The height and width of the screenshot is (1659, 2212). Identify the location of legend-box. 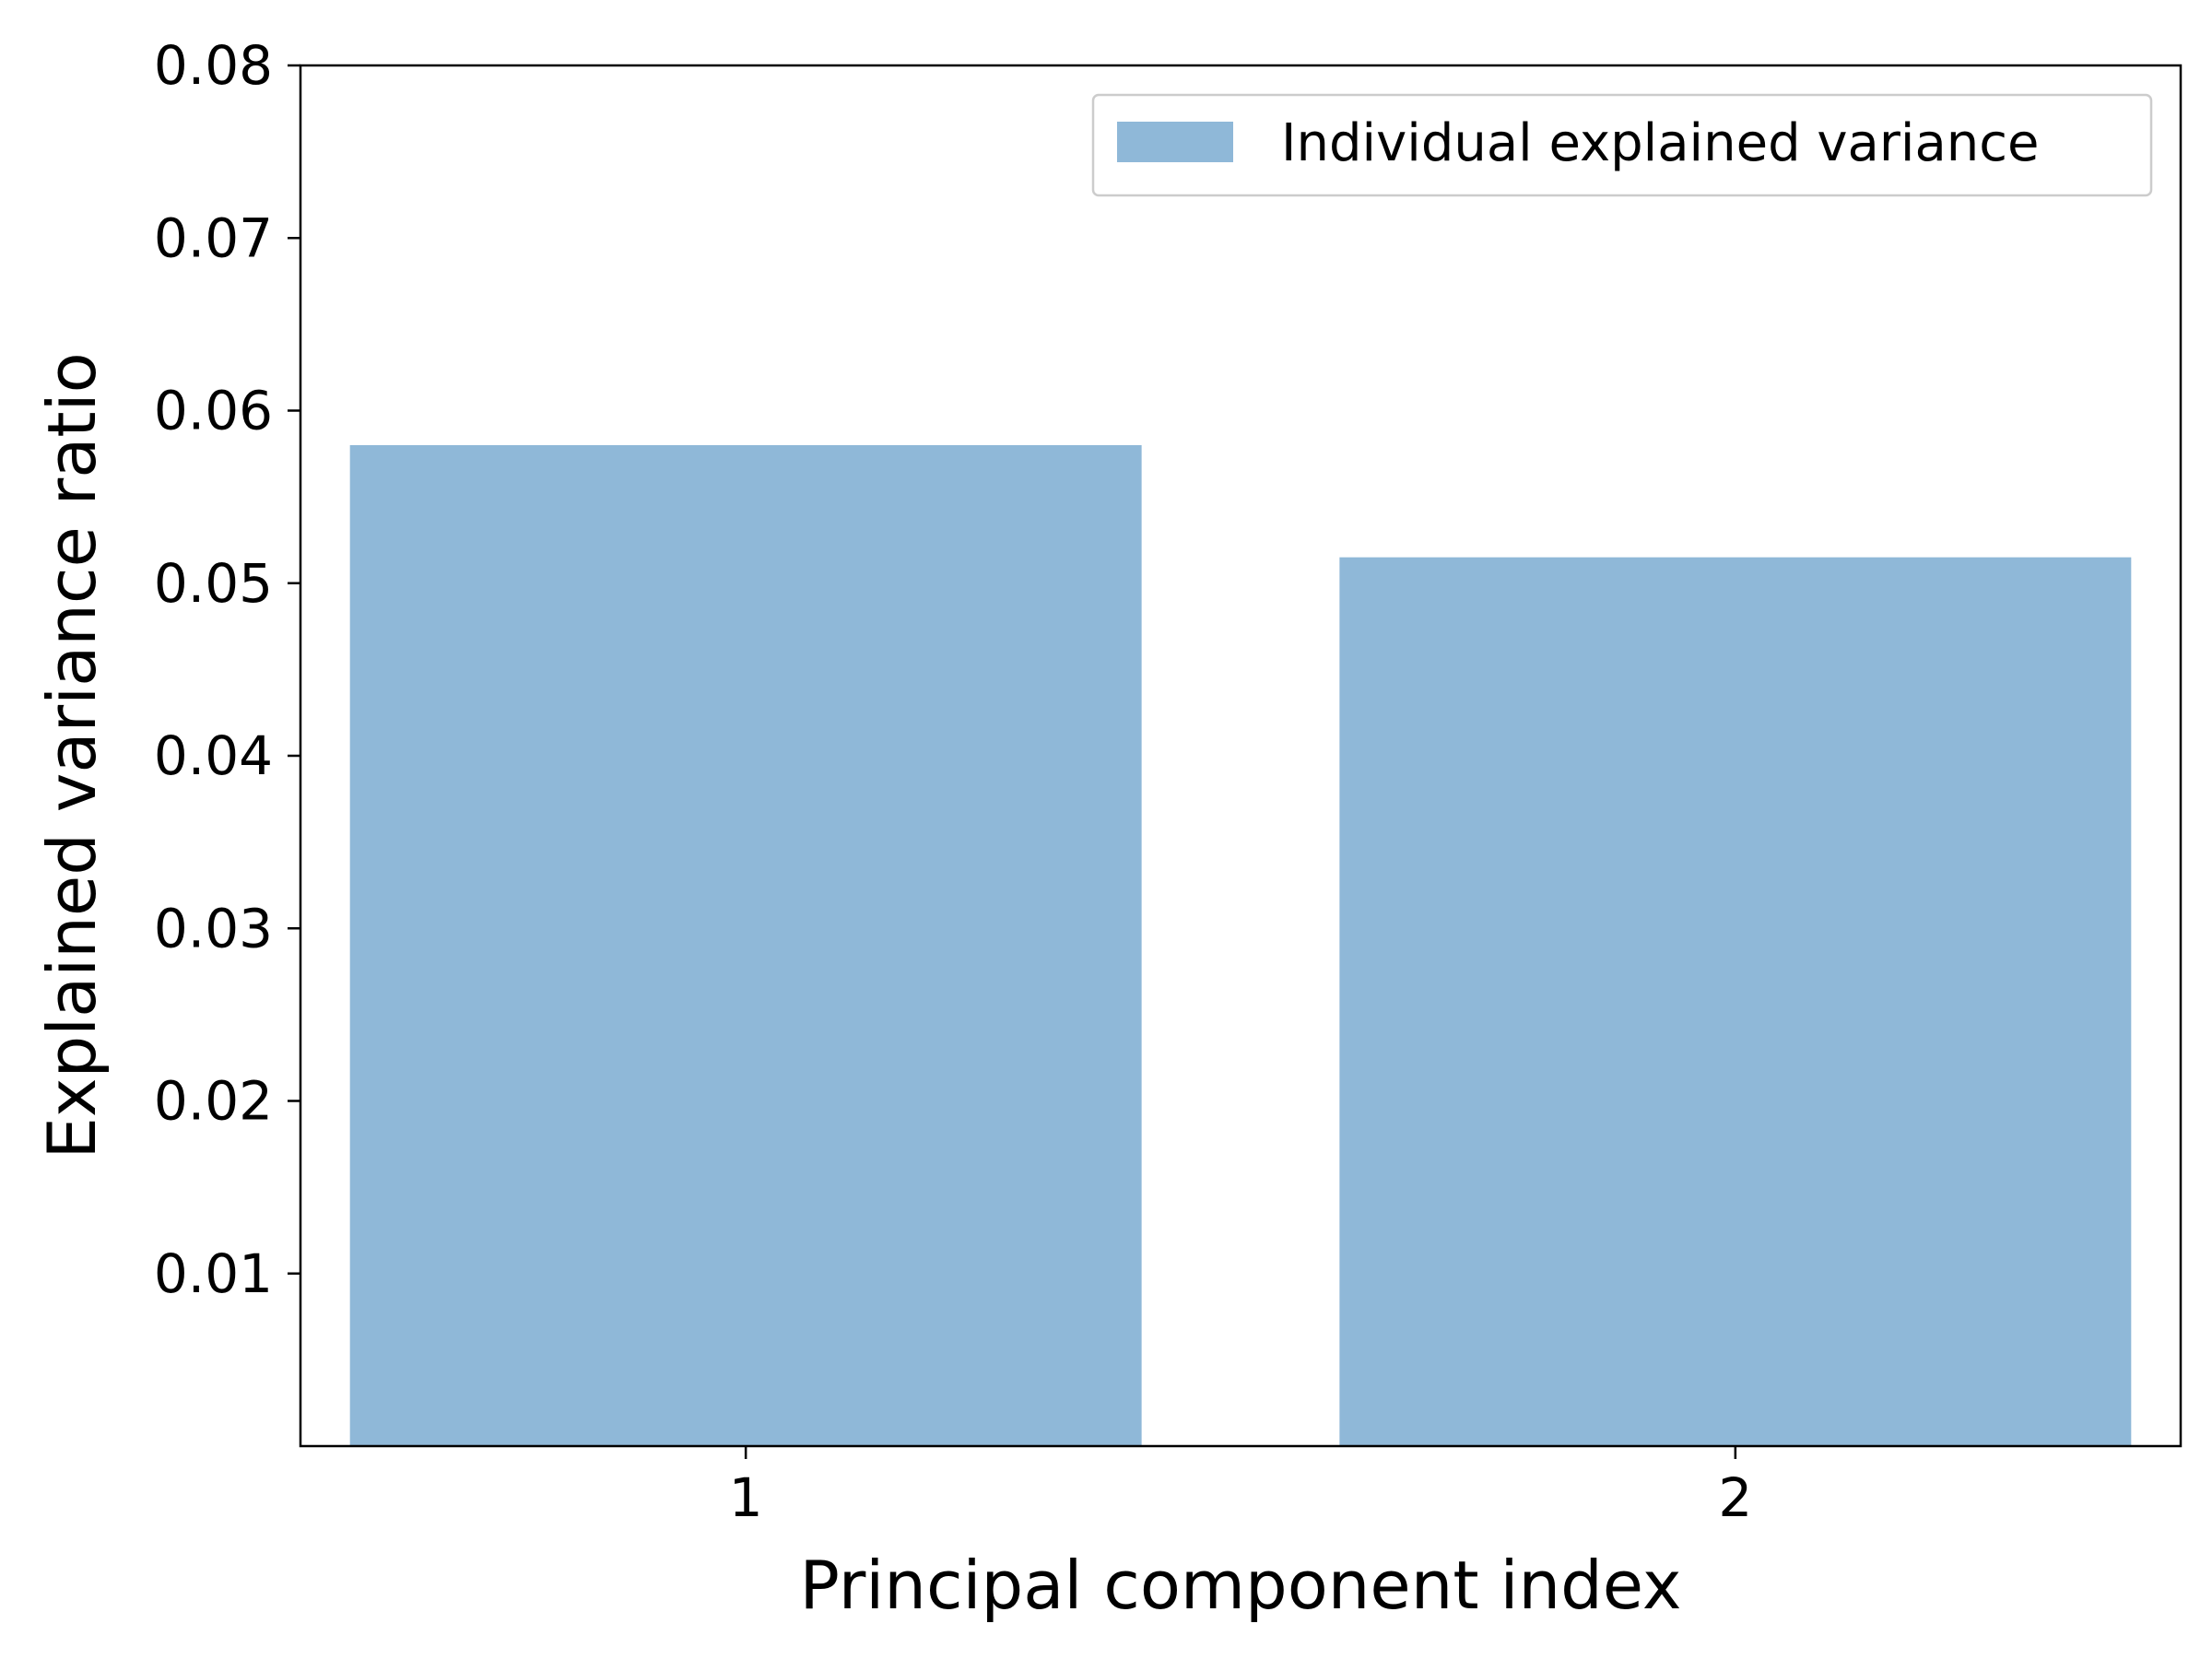
(1622, 145).